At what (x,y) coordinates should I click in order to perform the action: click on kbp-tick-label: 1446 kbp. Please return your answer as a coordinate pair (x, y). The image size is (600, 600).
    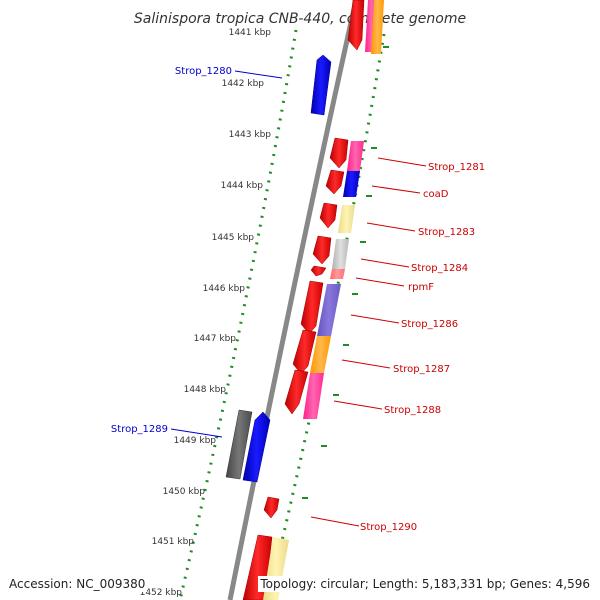
    Looking at the image, I should click on (224, 289).